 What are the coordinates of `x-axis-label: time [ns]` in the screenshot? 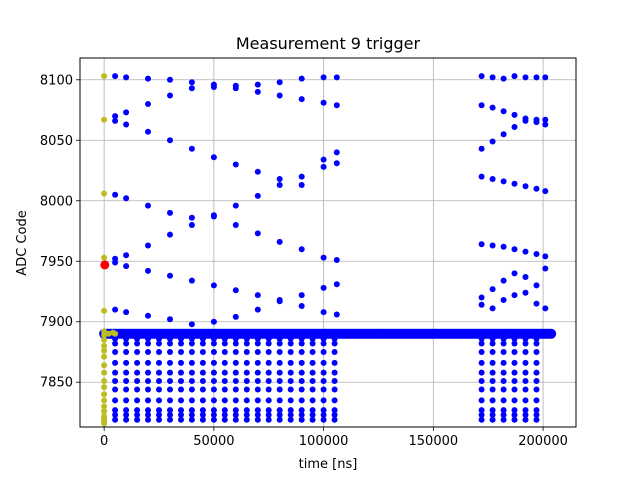 It's located at (328, 464).